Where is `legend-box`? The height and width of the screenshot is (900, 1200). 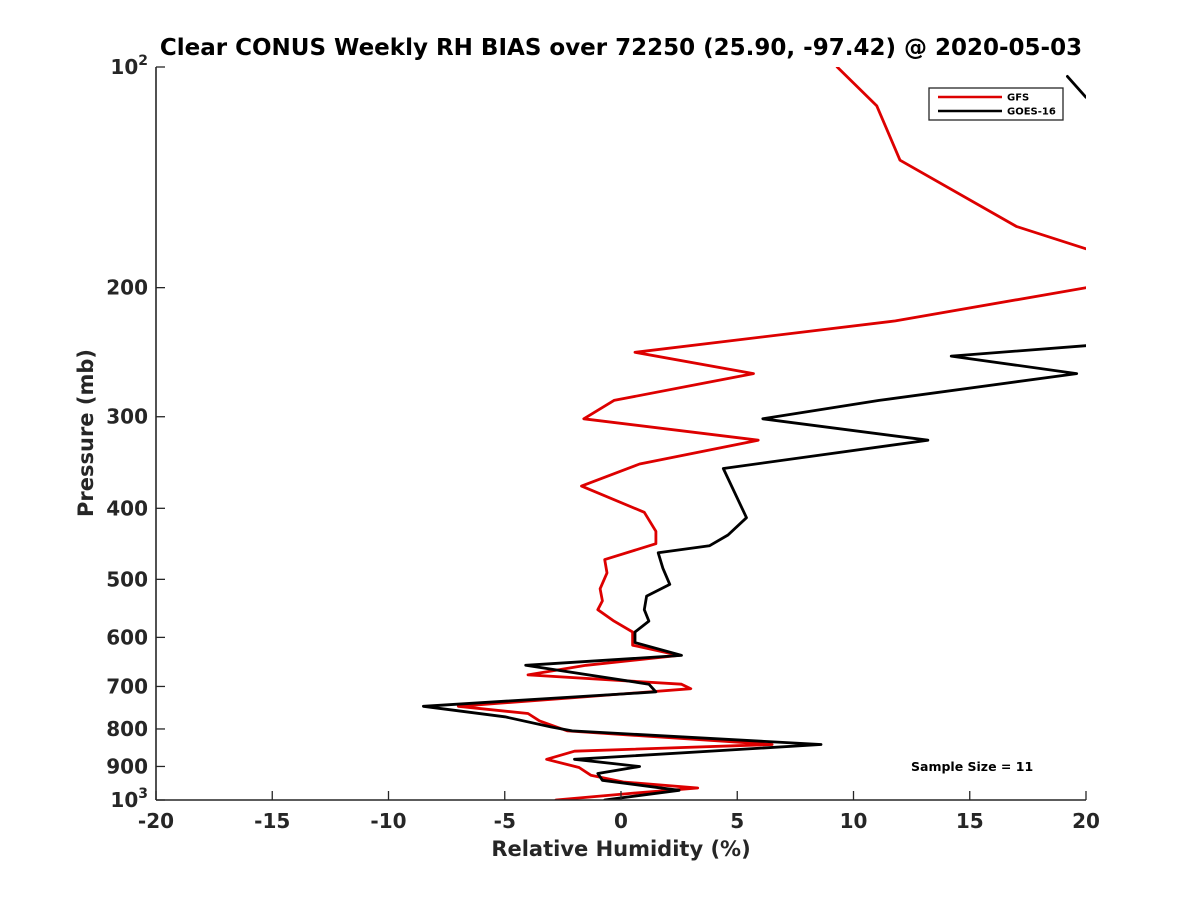 legend-box is located at coordinates (996, 104).